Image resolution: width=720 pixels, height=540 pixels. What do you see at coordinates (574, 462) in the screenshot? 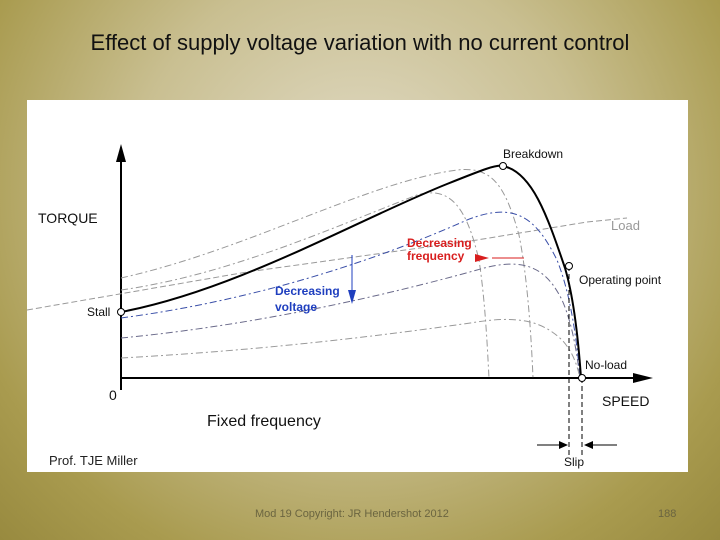
I see `slip-label: Slip` at bounding box center [574, 462].